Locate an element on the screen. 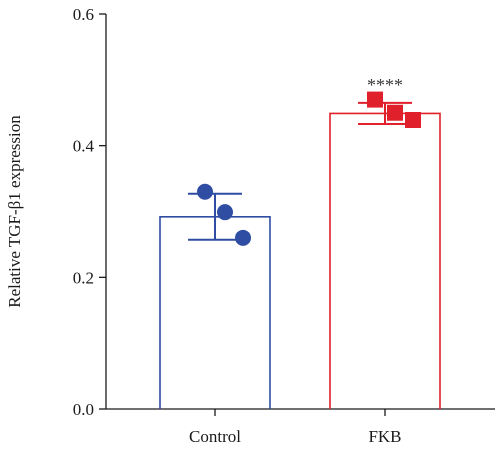 This screenshot has height=453, width=500. error-bars is located at coordinates (300, 171).